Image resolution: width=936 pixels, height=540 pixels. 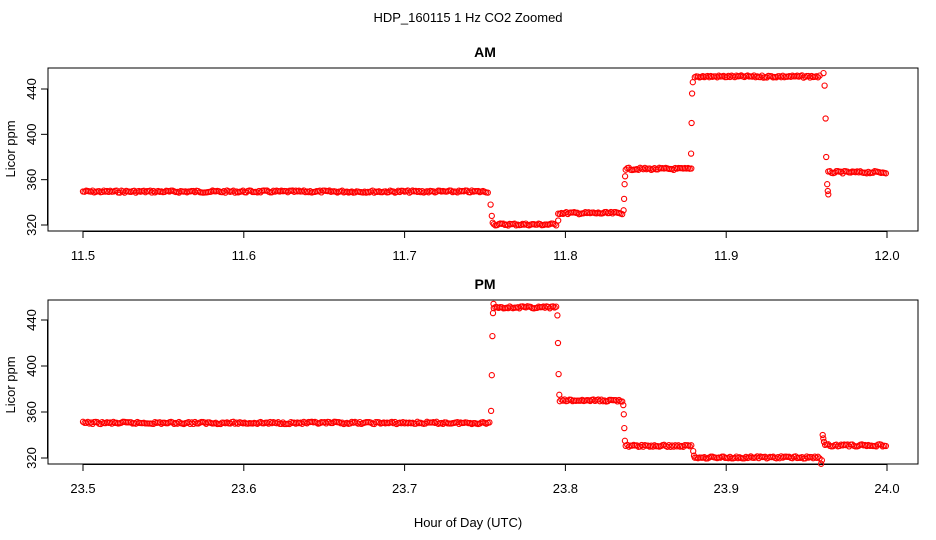 What do you see at coordinates (31, 89) in the screenshot?
I see `panel-am-y-tick-label: 440` at bounding box center [31, 89].